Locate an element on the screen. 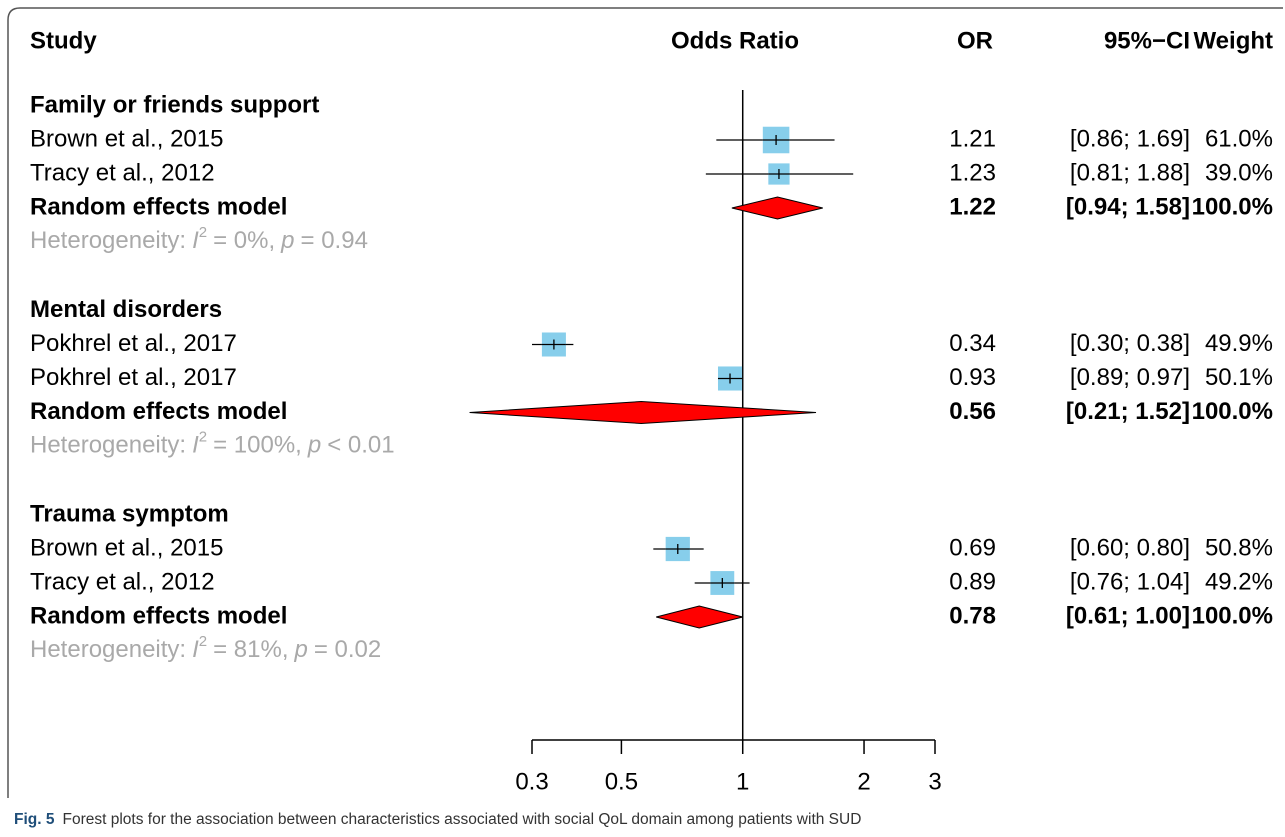 The image size is (1285, 837). weight-value: 39.0% is located at coordinates (1239, 172).